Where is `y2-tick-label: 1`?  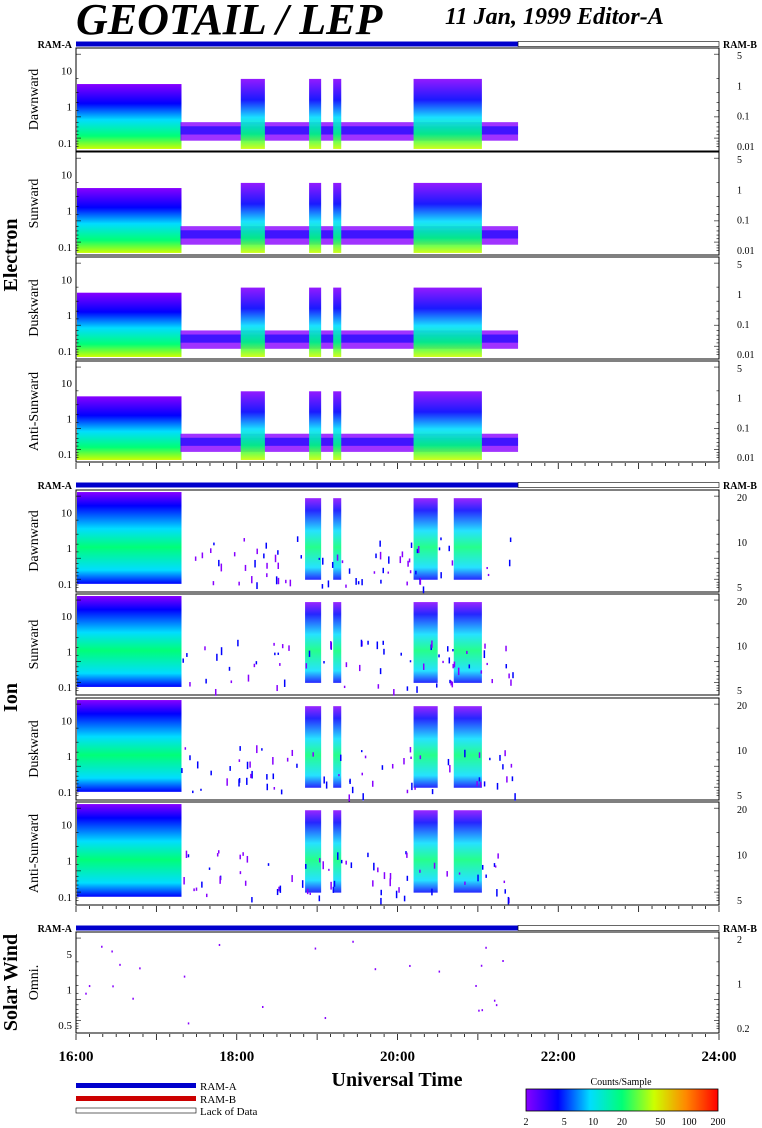
y2-tick-label: 1 is located at coordinates (739, 985).